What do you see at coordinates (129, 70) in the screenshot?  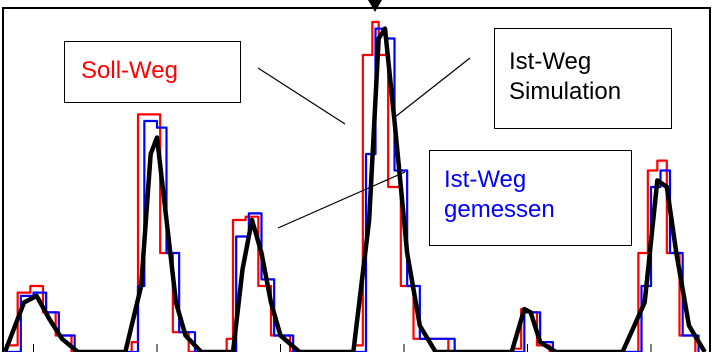 I see `callout-soll-weg-label: Soll-Weg` at bounding box center [129, 70].